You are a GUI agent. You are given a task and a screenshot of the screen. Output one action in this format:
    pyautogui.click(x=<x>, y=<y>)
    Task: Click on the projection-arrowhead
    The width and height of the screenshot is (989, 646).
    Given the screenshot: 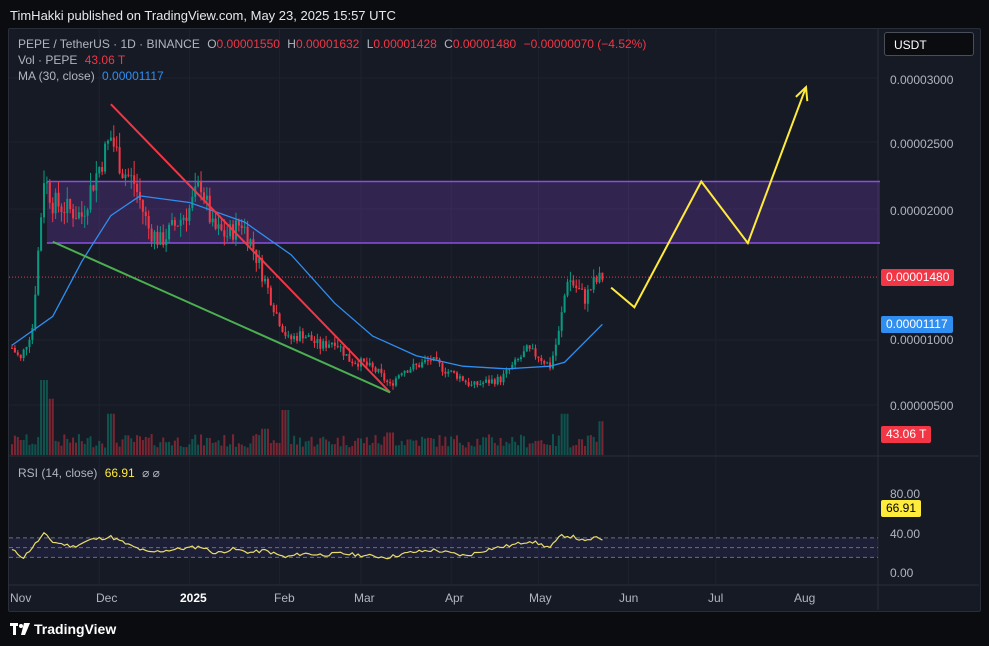 What is the action you would take?
    pyautogui.click(x=802, y=93)
    